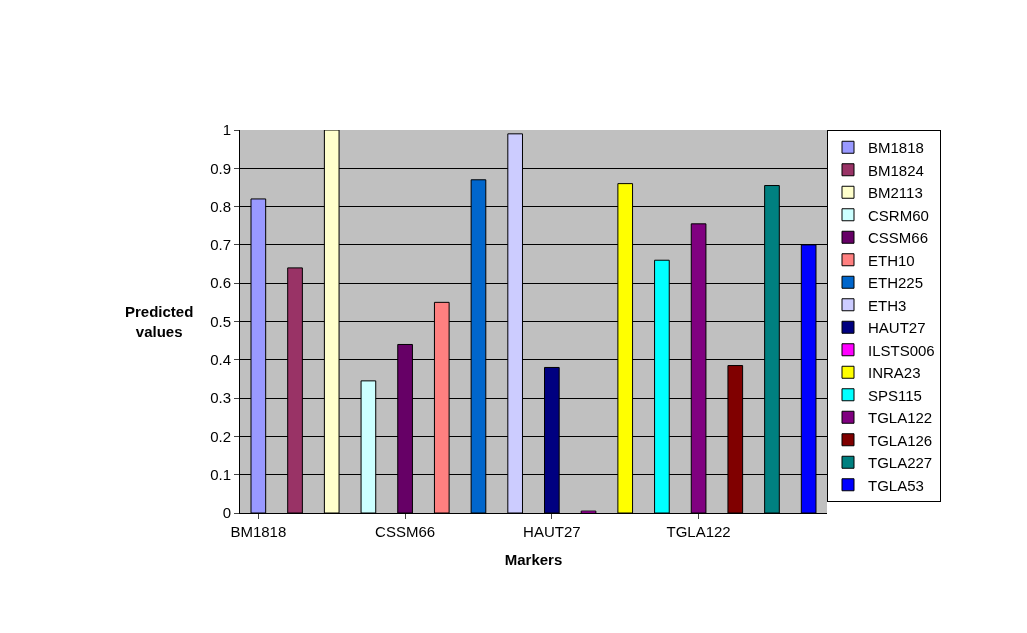 Image resolution: width=1027 pixels, height=633 pixels. What do you see at coordinates (895, 193) in the screenshot?
I see `legend-label: BM2113` at bounding box center [895, 193].